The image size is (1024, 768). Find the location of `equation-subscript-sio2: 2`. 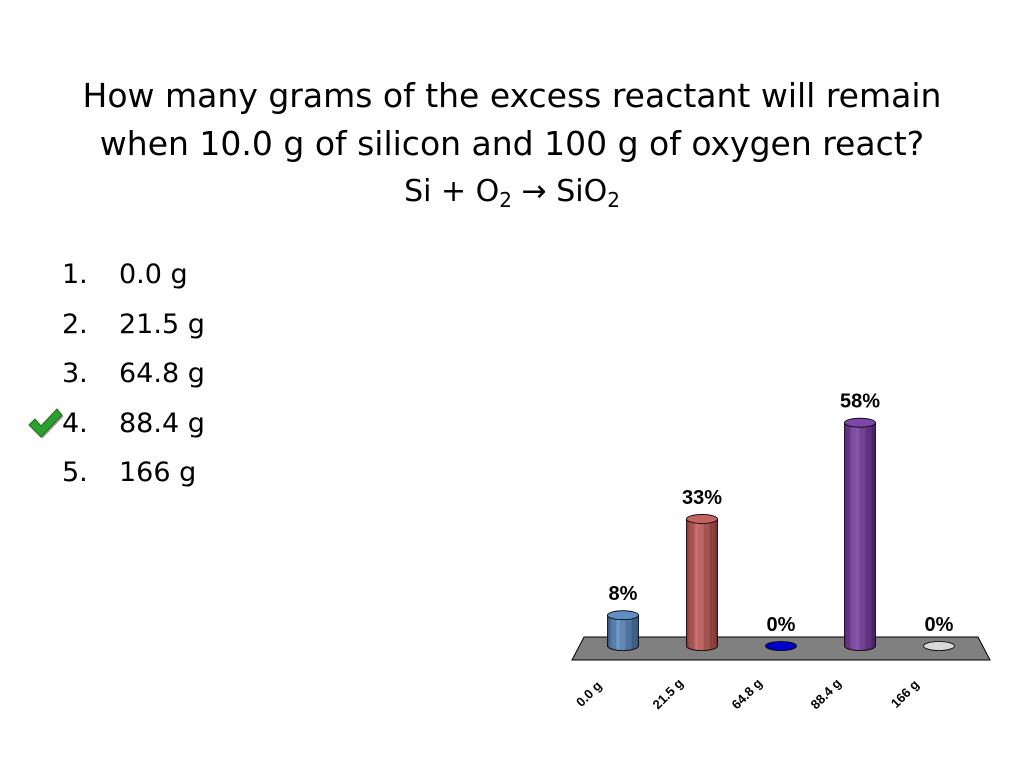

equation-subscript-sio2: 2 is located at coordinates (613, 200).